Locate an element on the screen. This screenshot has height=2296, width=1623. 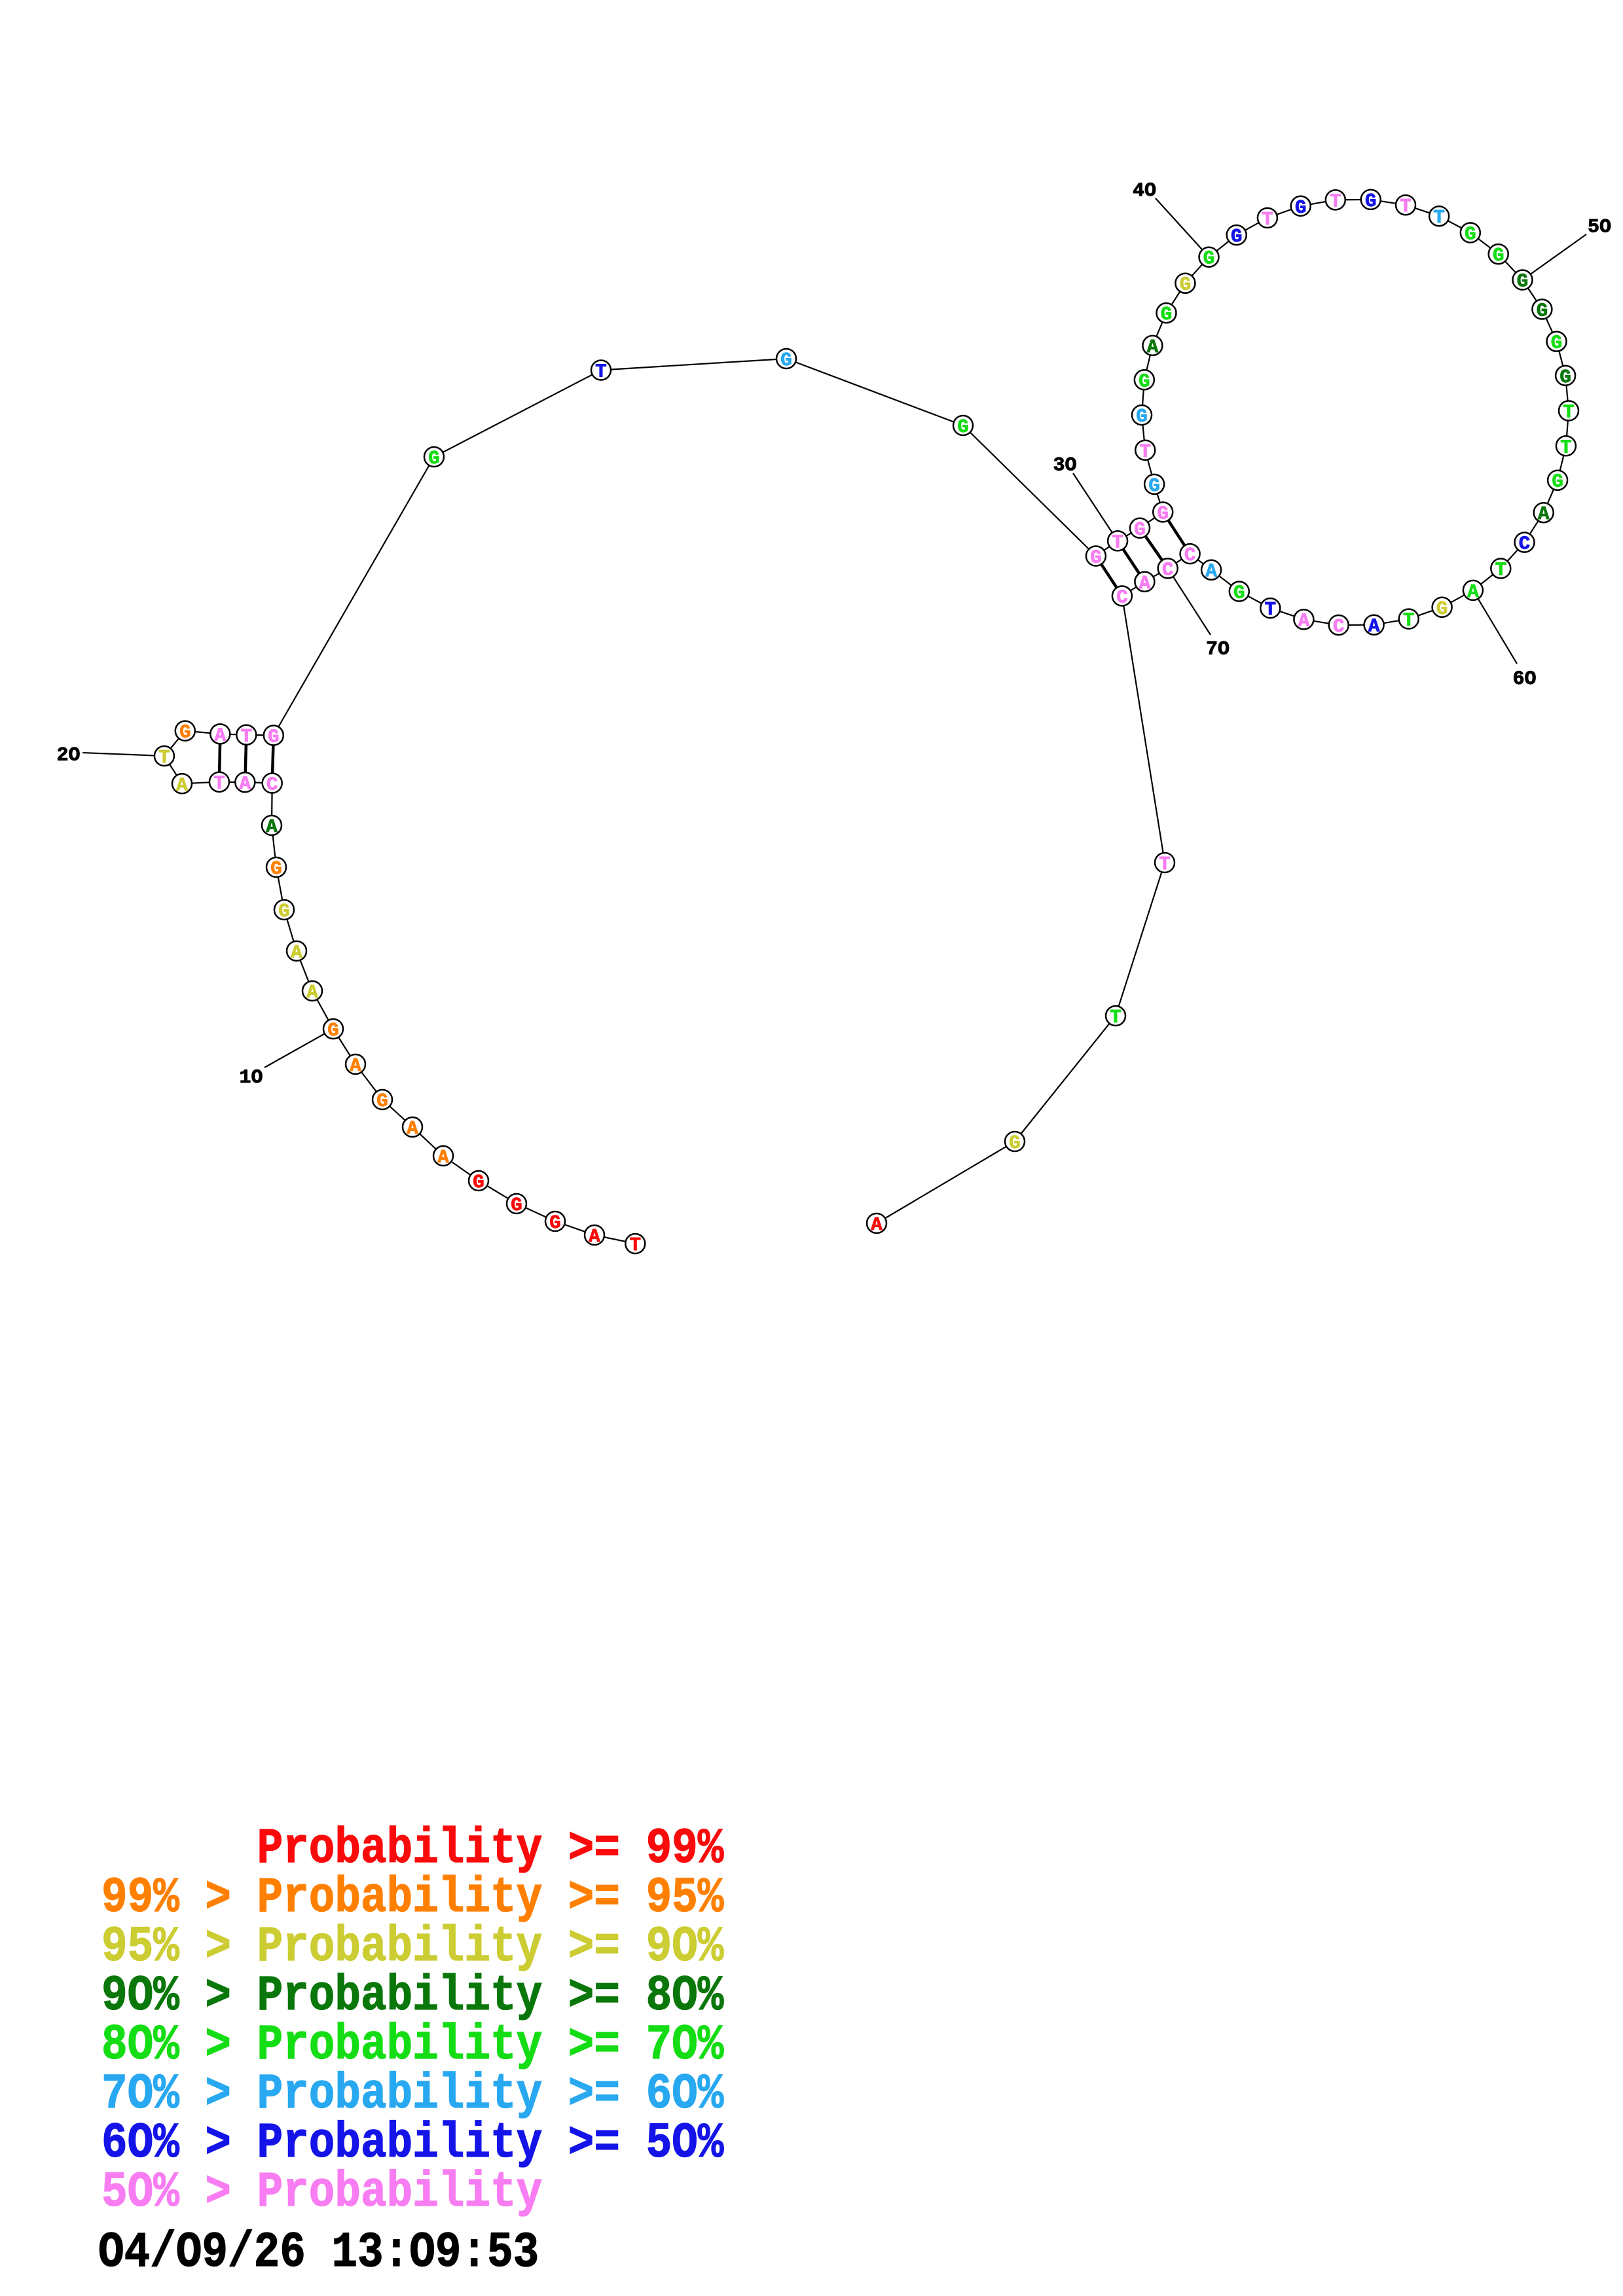
svg-text: 7O% > Probability >= 6O% is located at coordinates (412, 2095).